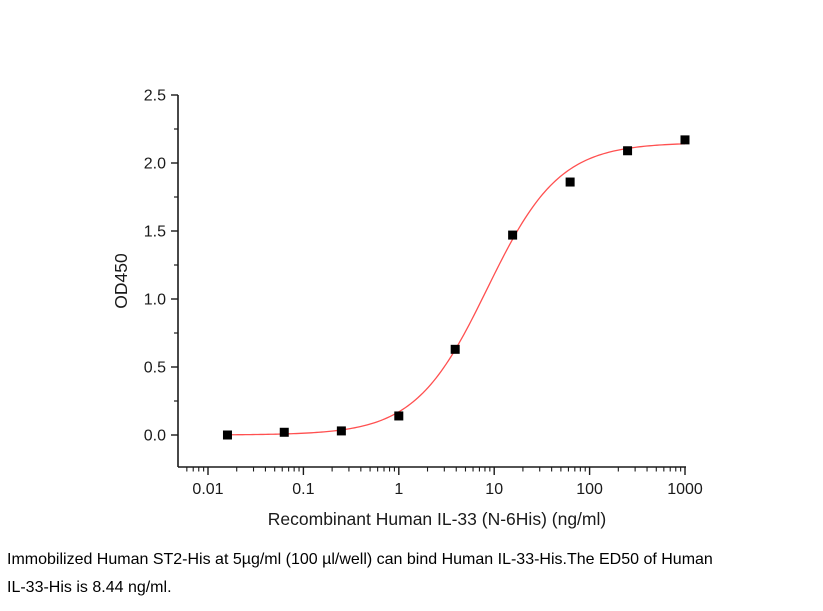  What do you see at coordinates (207, 489) in the screenshot?
I see `x-tick-label: 0.01` at bounding box center [207, 489].